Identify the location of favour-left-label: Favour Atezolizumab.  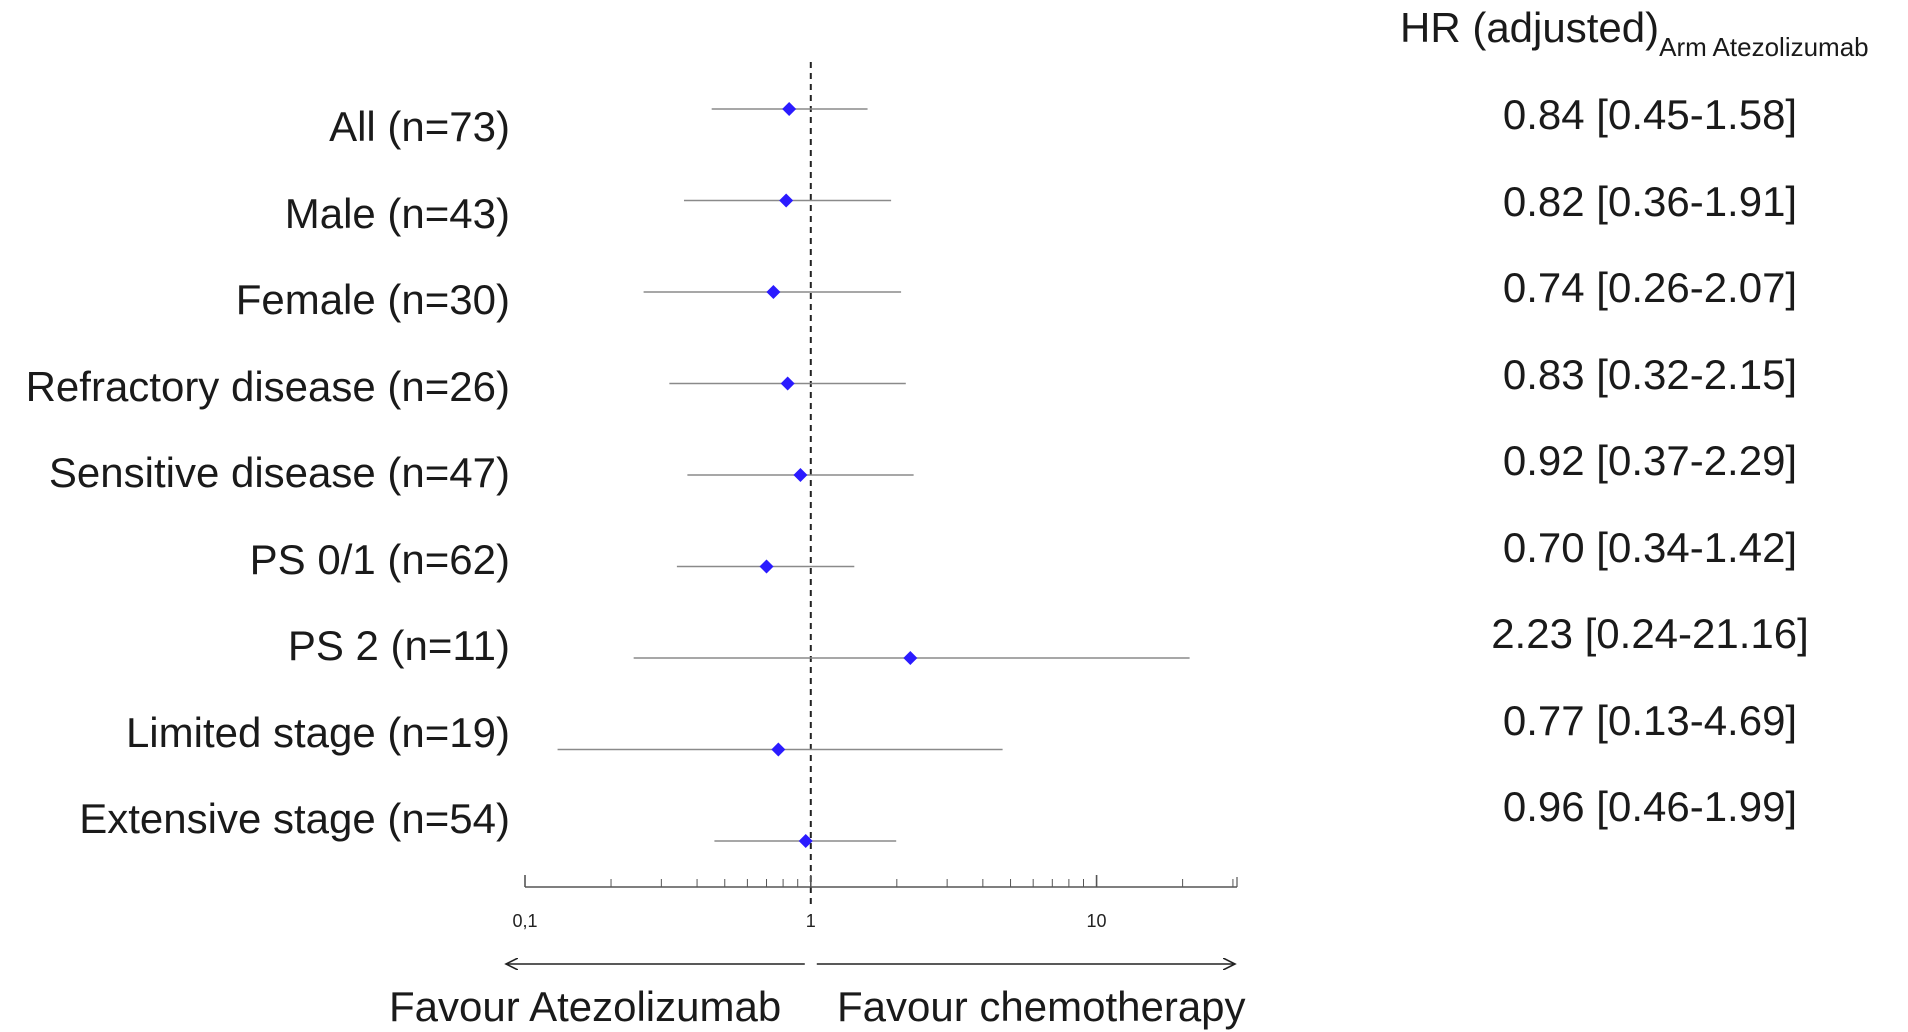
(585, 1006).